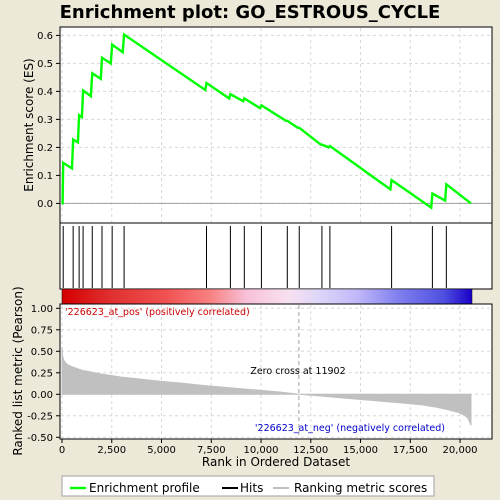 The height and width of the screenshot is (500, 500). What do you see at coordinates (45, 176) in the screenshot?
I see `enrichment-y-tick-label: 0.1` at bounding box center [45, 176].